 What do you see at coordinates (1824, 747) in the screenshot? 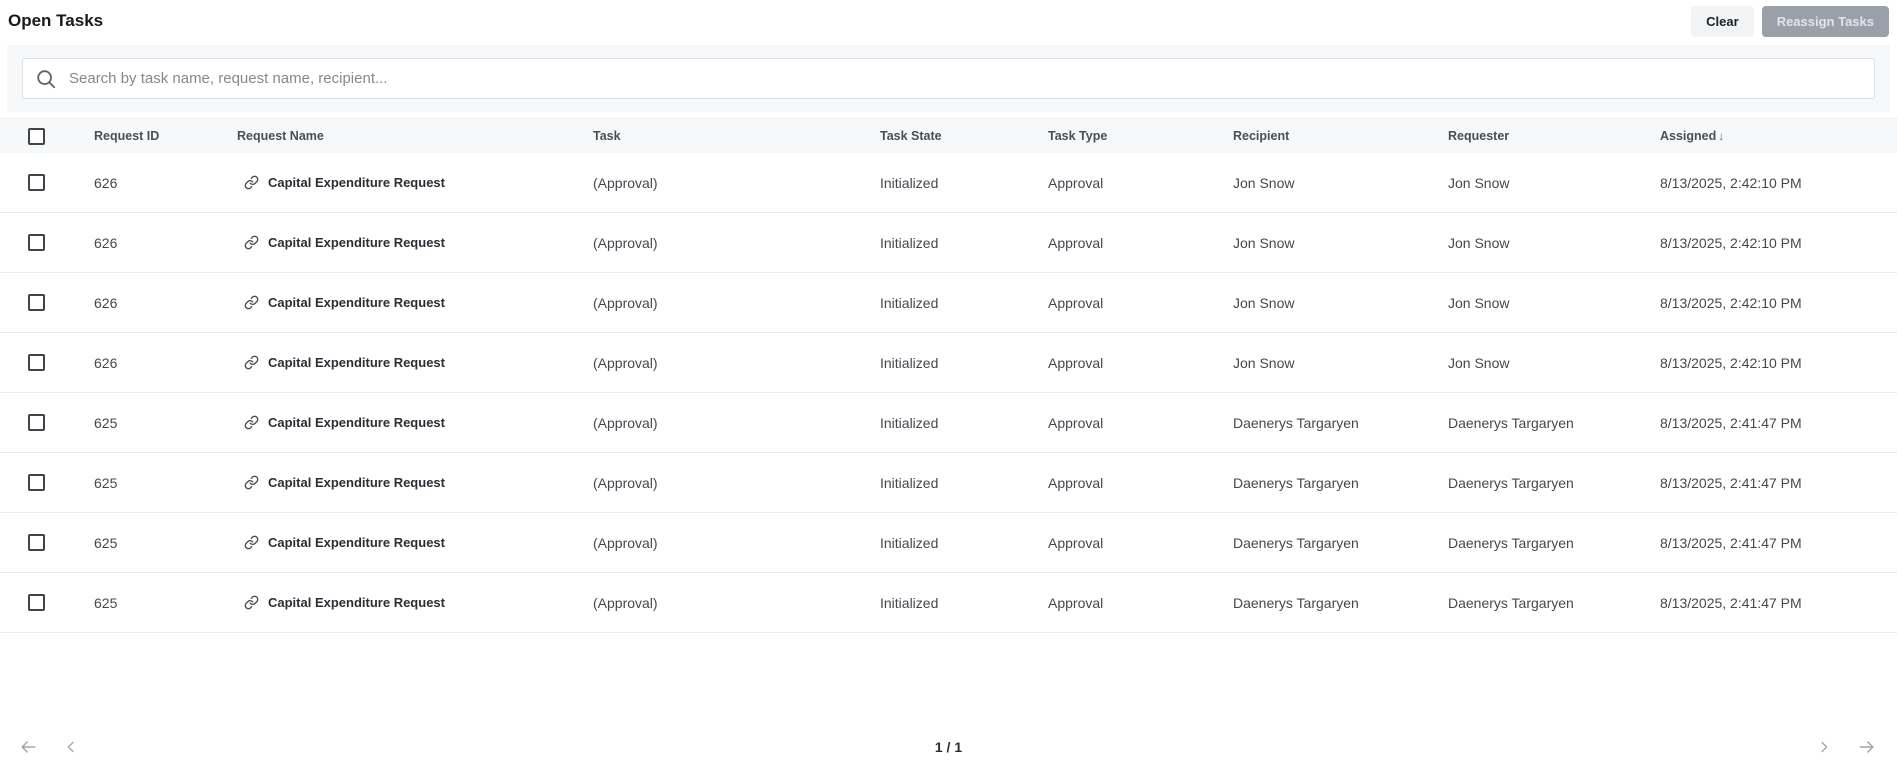
I see `next-page-button` at bounding box center [1824, 747].